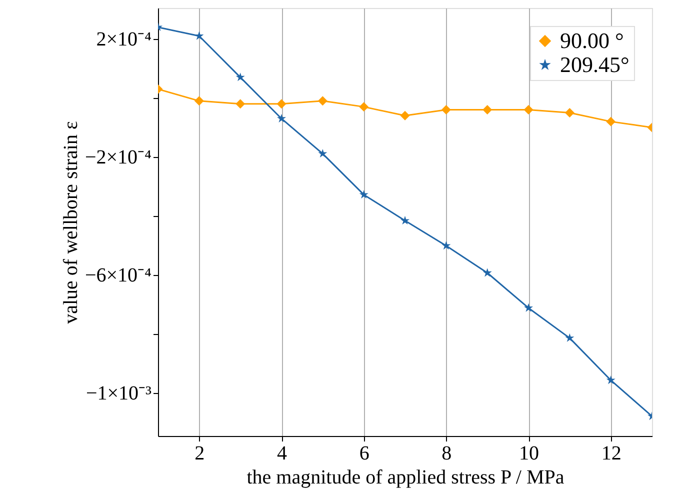 This screenshot has width=700, height=497. What do you see at coordinates (364, 453) in the screenshot?
I see `x-tick-label: 6` at bounding box center [364, 453].